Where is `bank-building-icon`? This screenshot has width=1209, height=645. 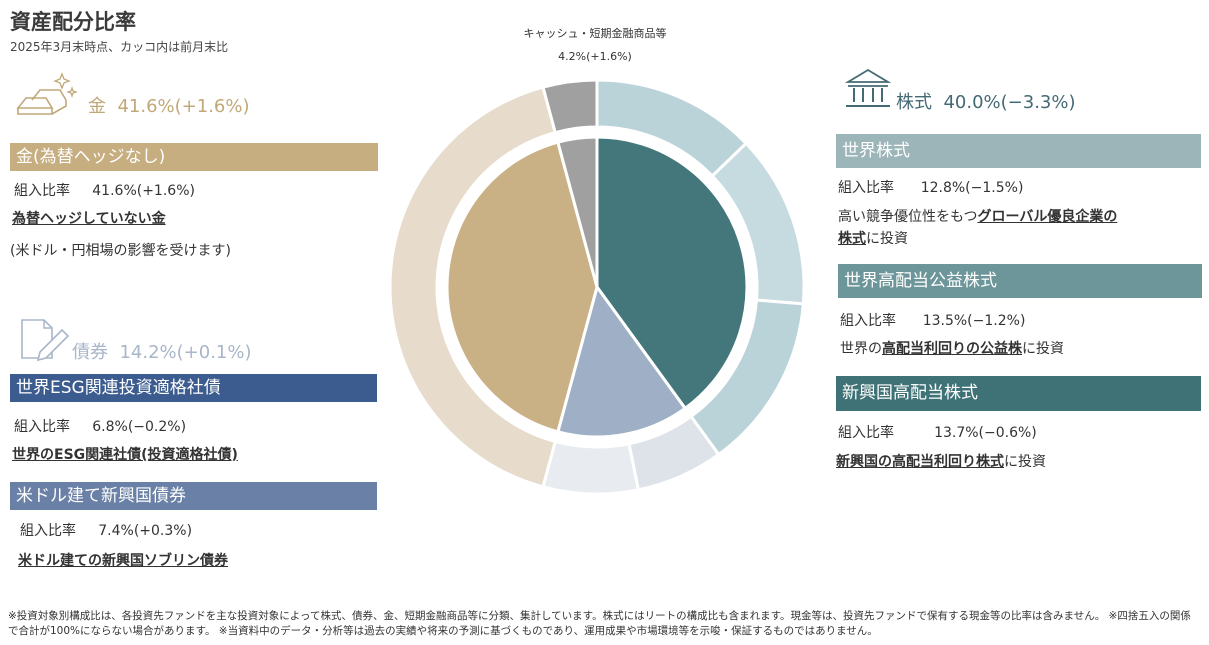
bank-building-icon is located at coordinates (868, 87).